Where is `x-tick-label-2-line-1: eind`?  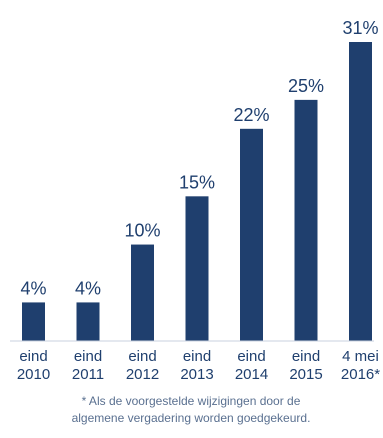
x-tick-label-2-line-1: eind is located at coordinates (88, 356).